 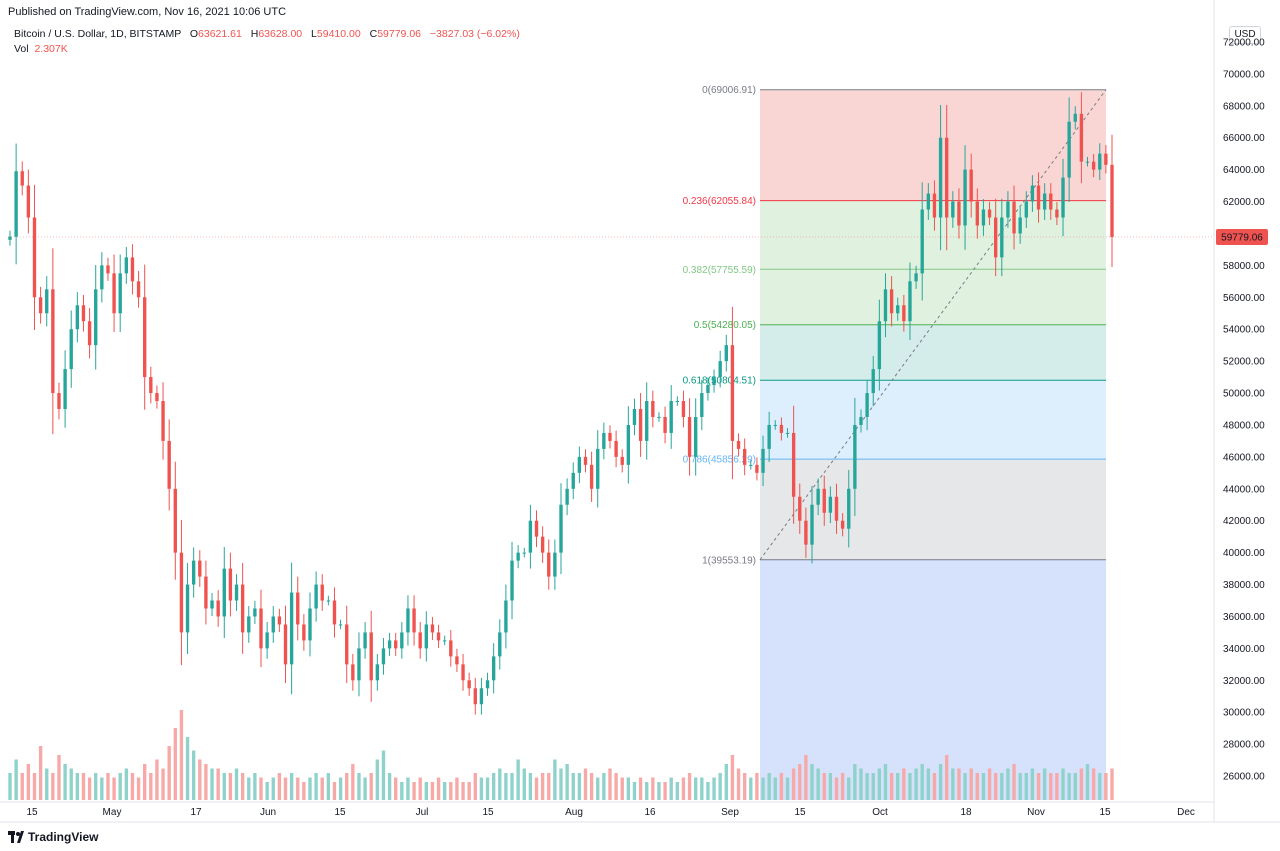 I want to click on x-tick-label: Nov, so click(x=1036, y=812).